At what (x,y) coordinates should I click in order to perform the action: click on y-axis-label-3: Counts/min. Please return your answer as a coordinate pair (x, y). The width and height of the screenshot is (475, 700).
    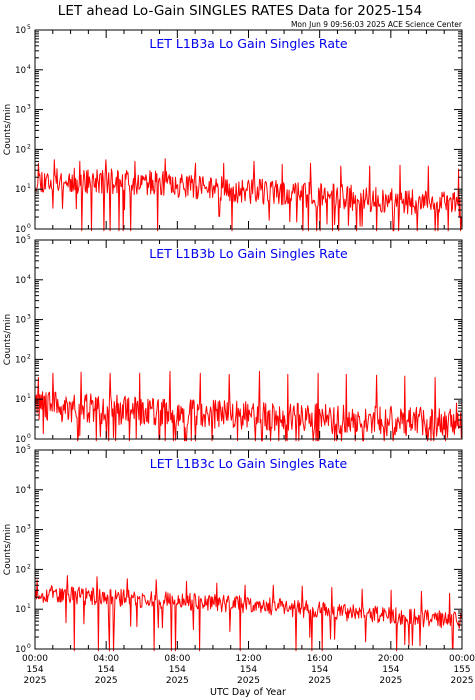
    Looking at the image, I should click on (8, 549).